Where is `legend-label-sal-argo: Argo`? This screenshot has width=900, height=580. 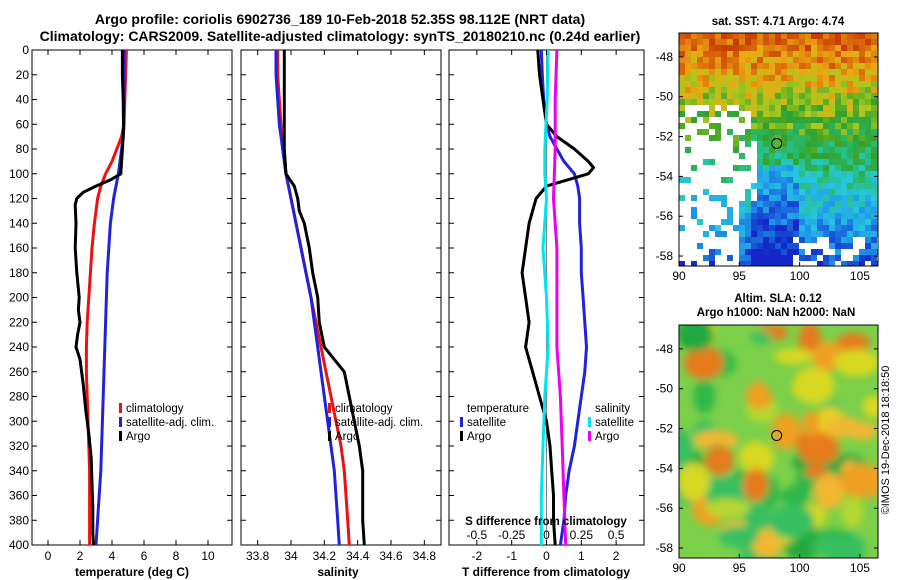
legend-label-sal-argo: Argo is located at coordinates (607, 437).